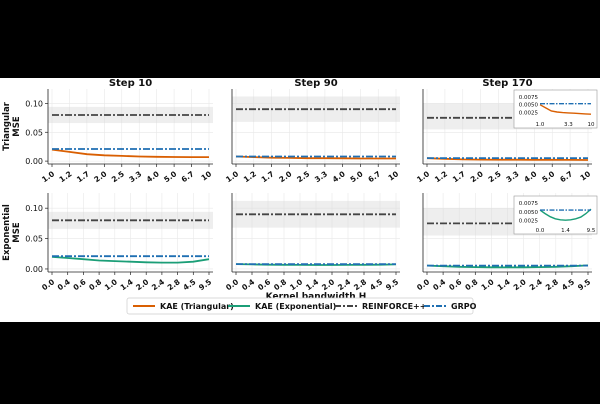 The height and width of the screenshot is (404, 600). Describe the element at coordinates (130, 83) in the screenshot. I see `panel-title: Step 10` at that location.